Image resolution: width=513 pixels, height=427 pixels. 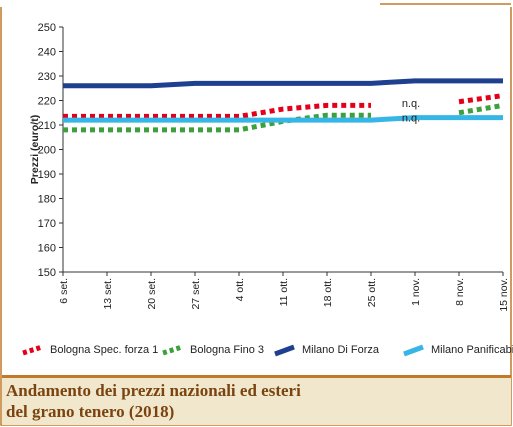 I want to click on y-tick-label: 150, so click(x=47, y=273).